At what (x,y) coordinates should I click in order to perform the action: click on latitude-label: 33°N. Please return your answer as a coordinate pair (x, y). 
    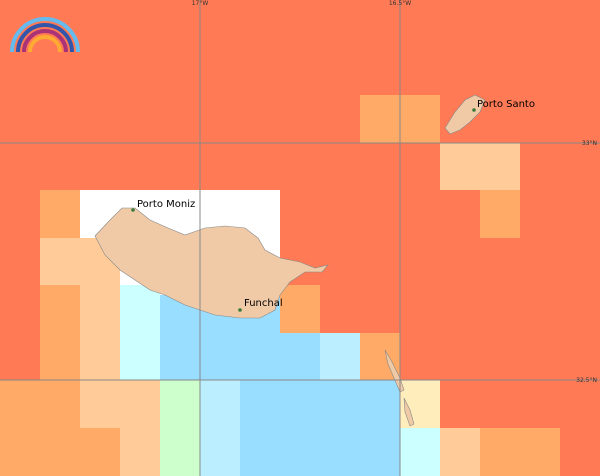
    Looking at the image, I should click on (589, 143).